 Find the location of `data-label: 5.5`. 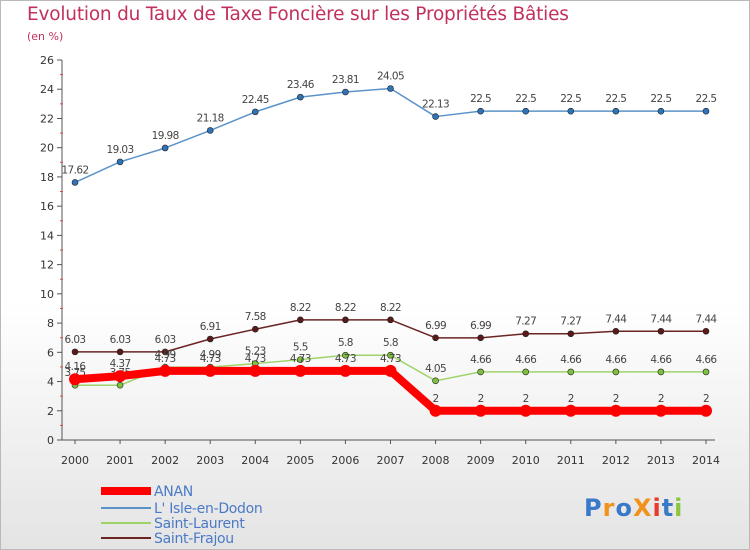

data-label: 5.5 is located at coordinates (300, 348).